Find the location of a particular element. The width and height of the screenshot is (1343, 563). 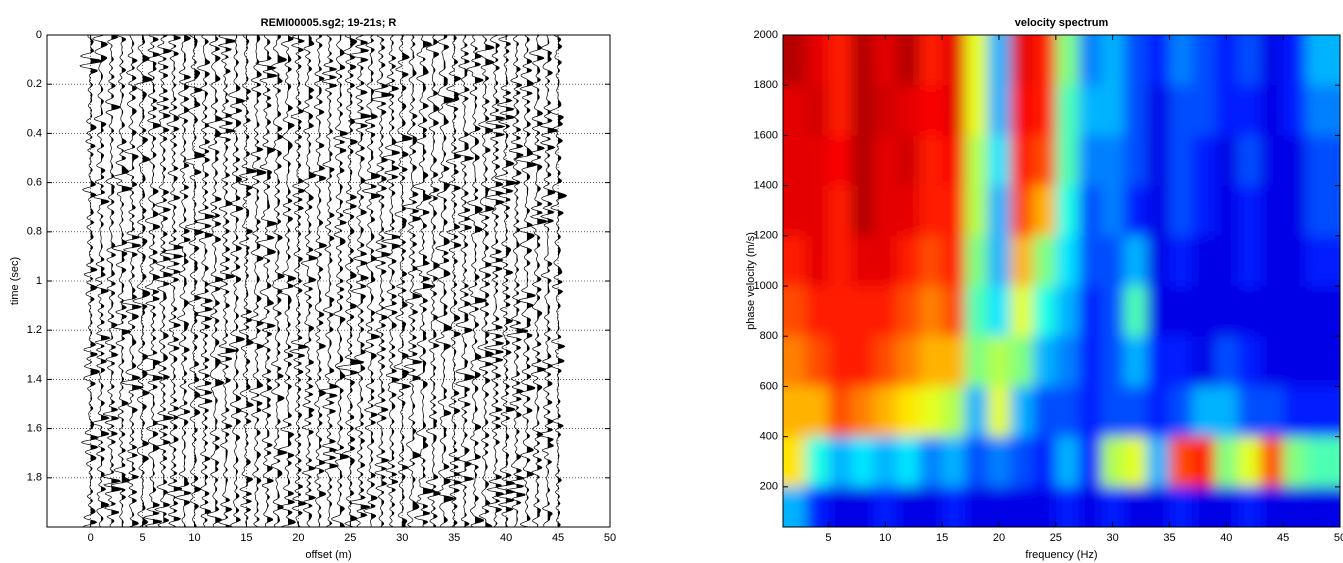

x-tick-label: 10 is located at coordinates (194, 538).